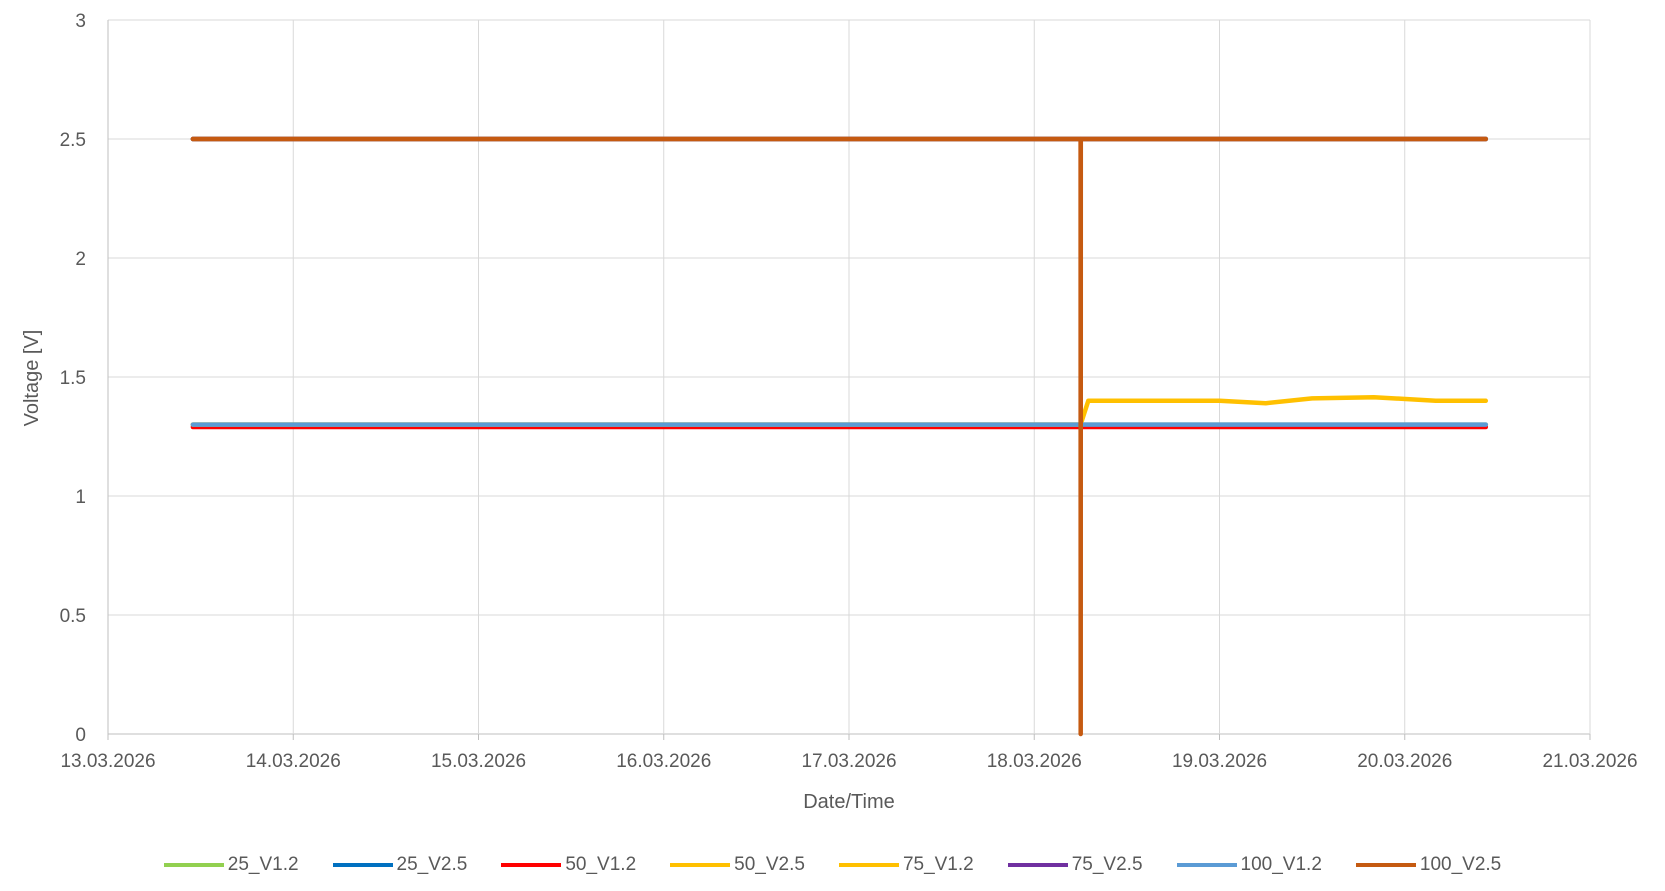 This screenshot has width=1665, height=891. I want to click on x-tick-label: 14.03.2026, so click(293, 761).